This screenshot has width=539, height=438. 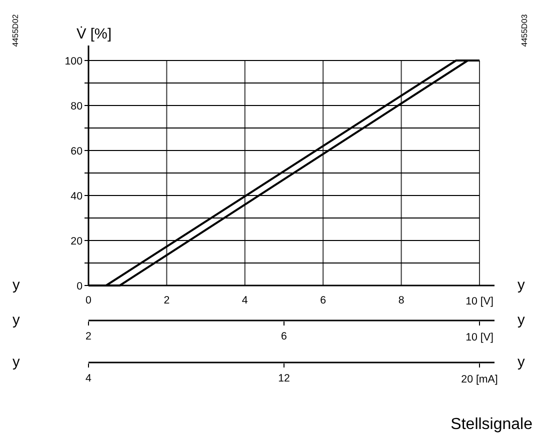 I want to click on x2-tick-label: 2, so click(x=89, y=336).